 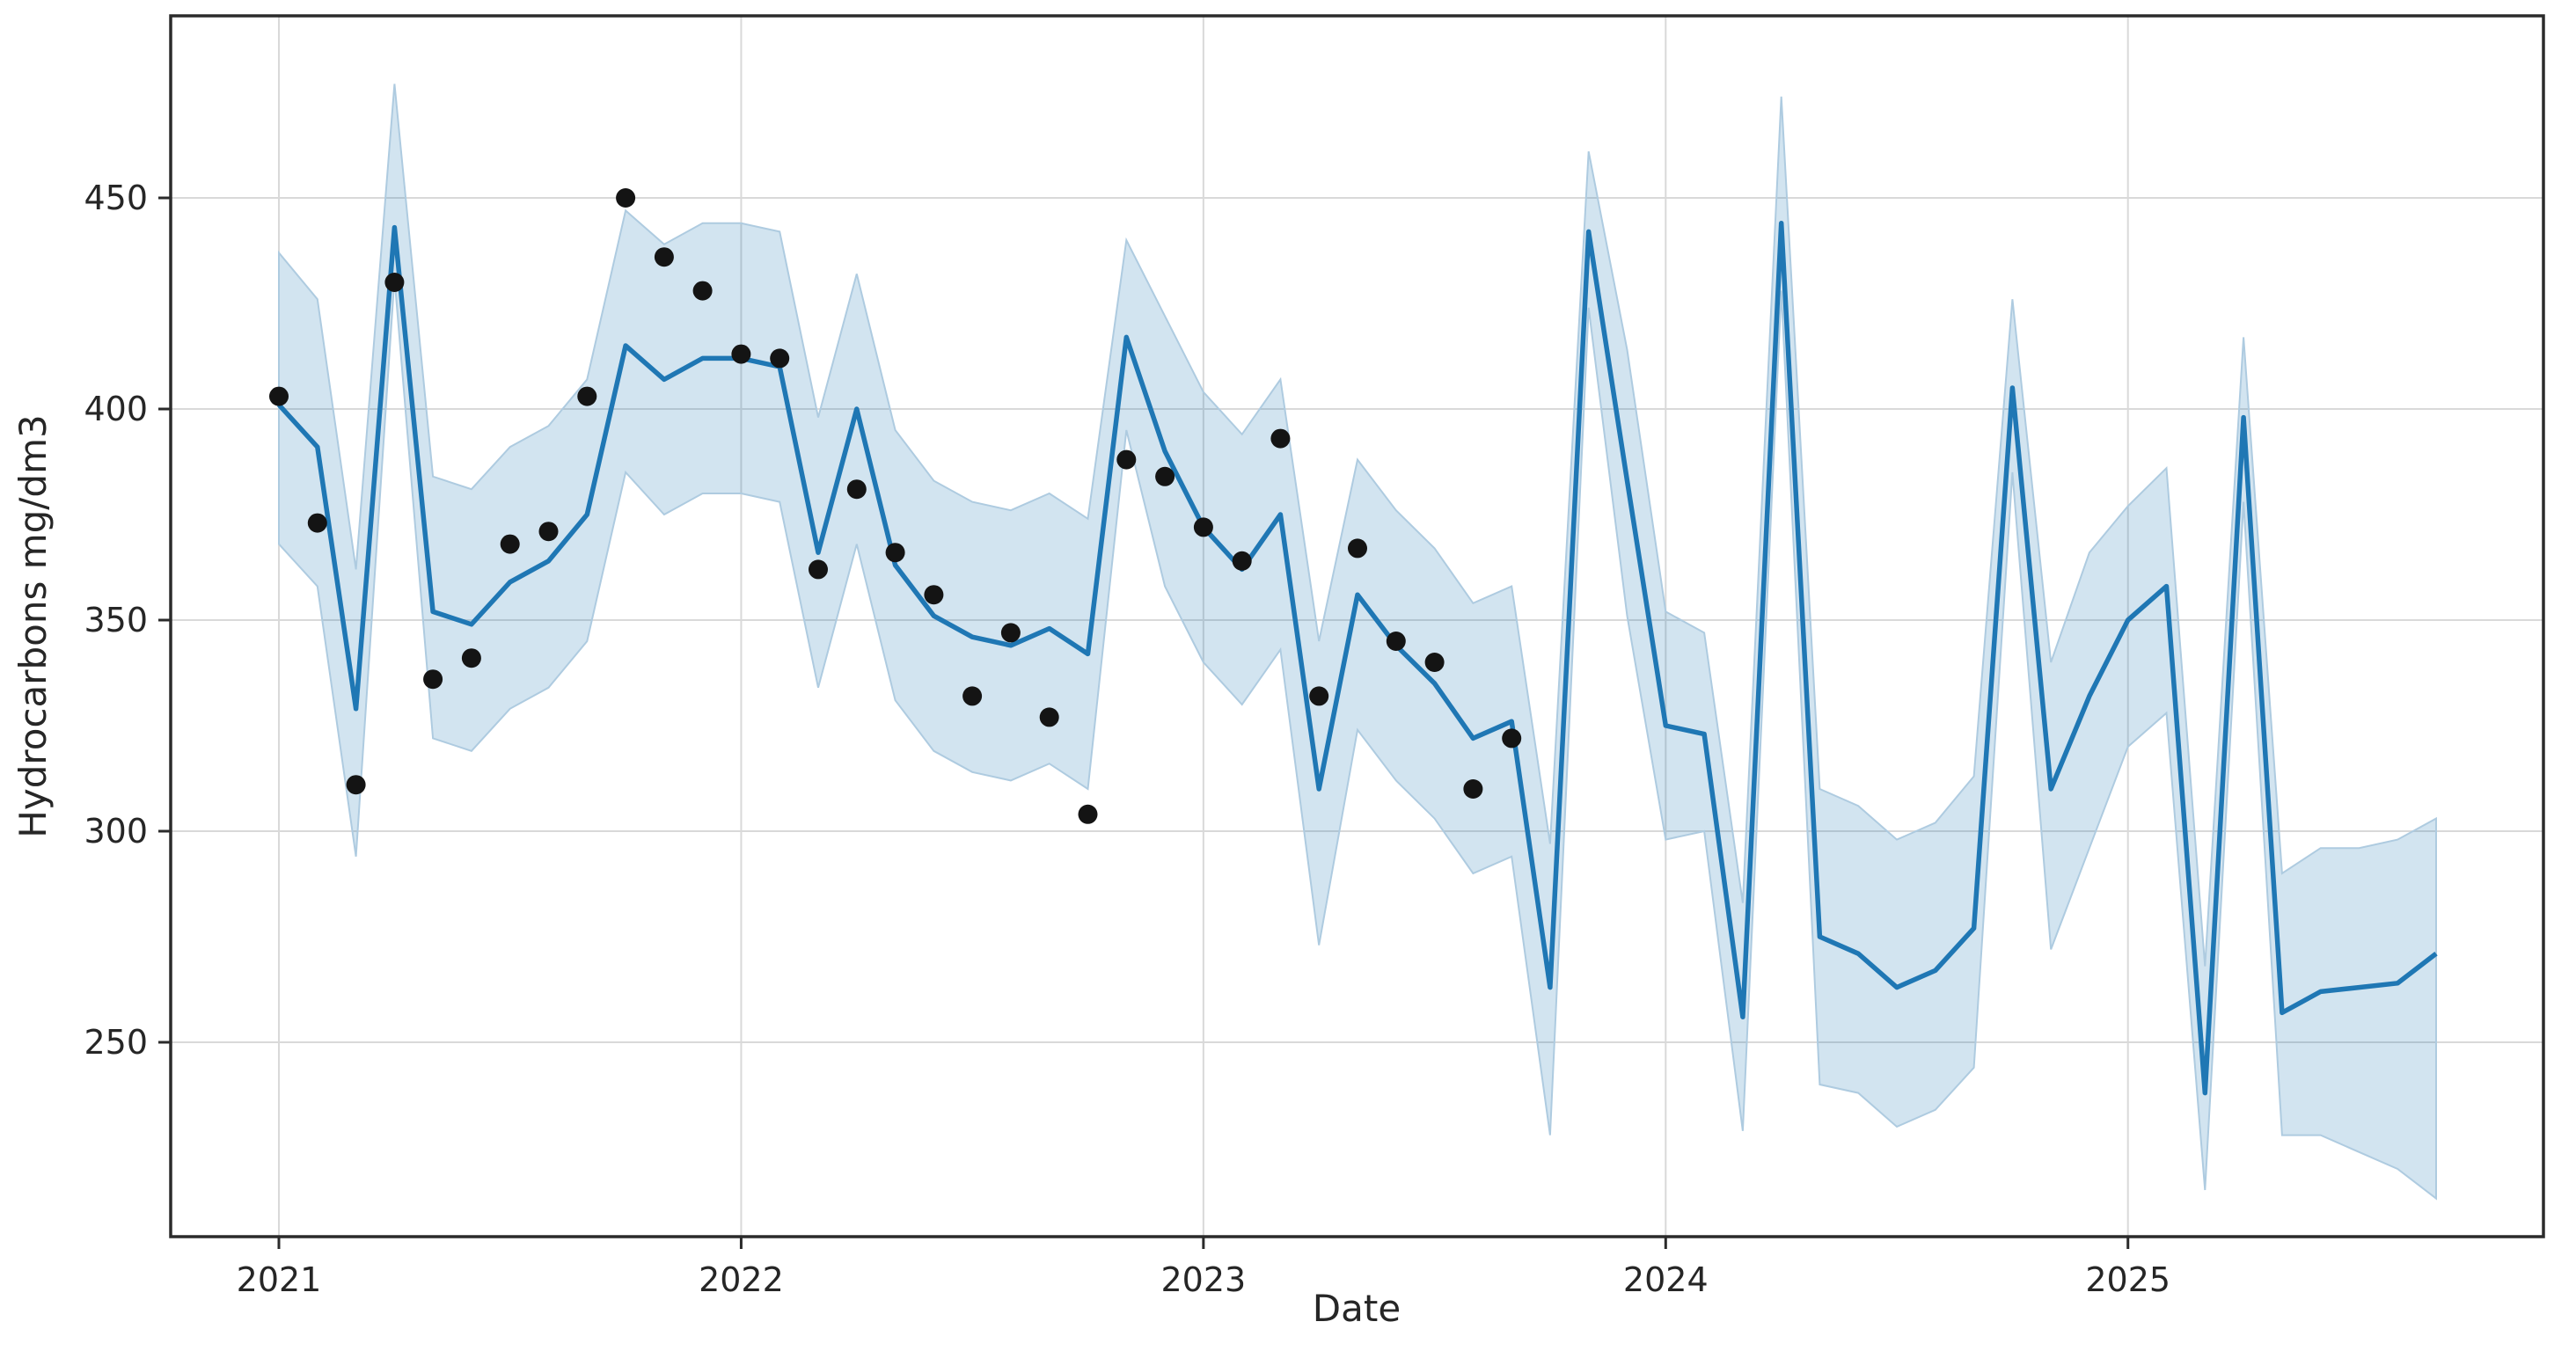 What do you see at coordinates (2127, 1279) in the screenshot?
I see `x-tick-label: 2025` at bounding box center [2127, 1279].